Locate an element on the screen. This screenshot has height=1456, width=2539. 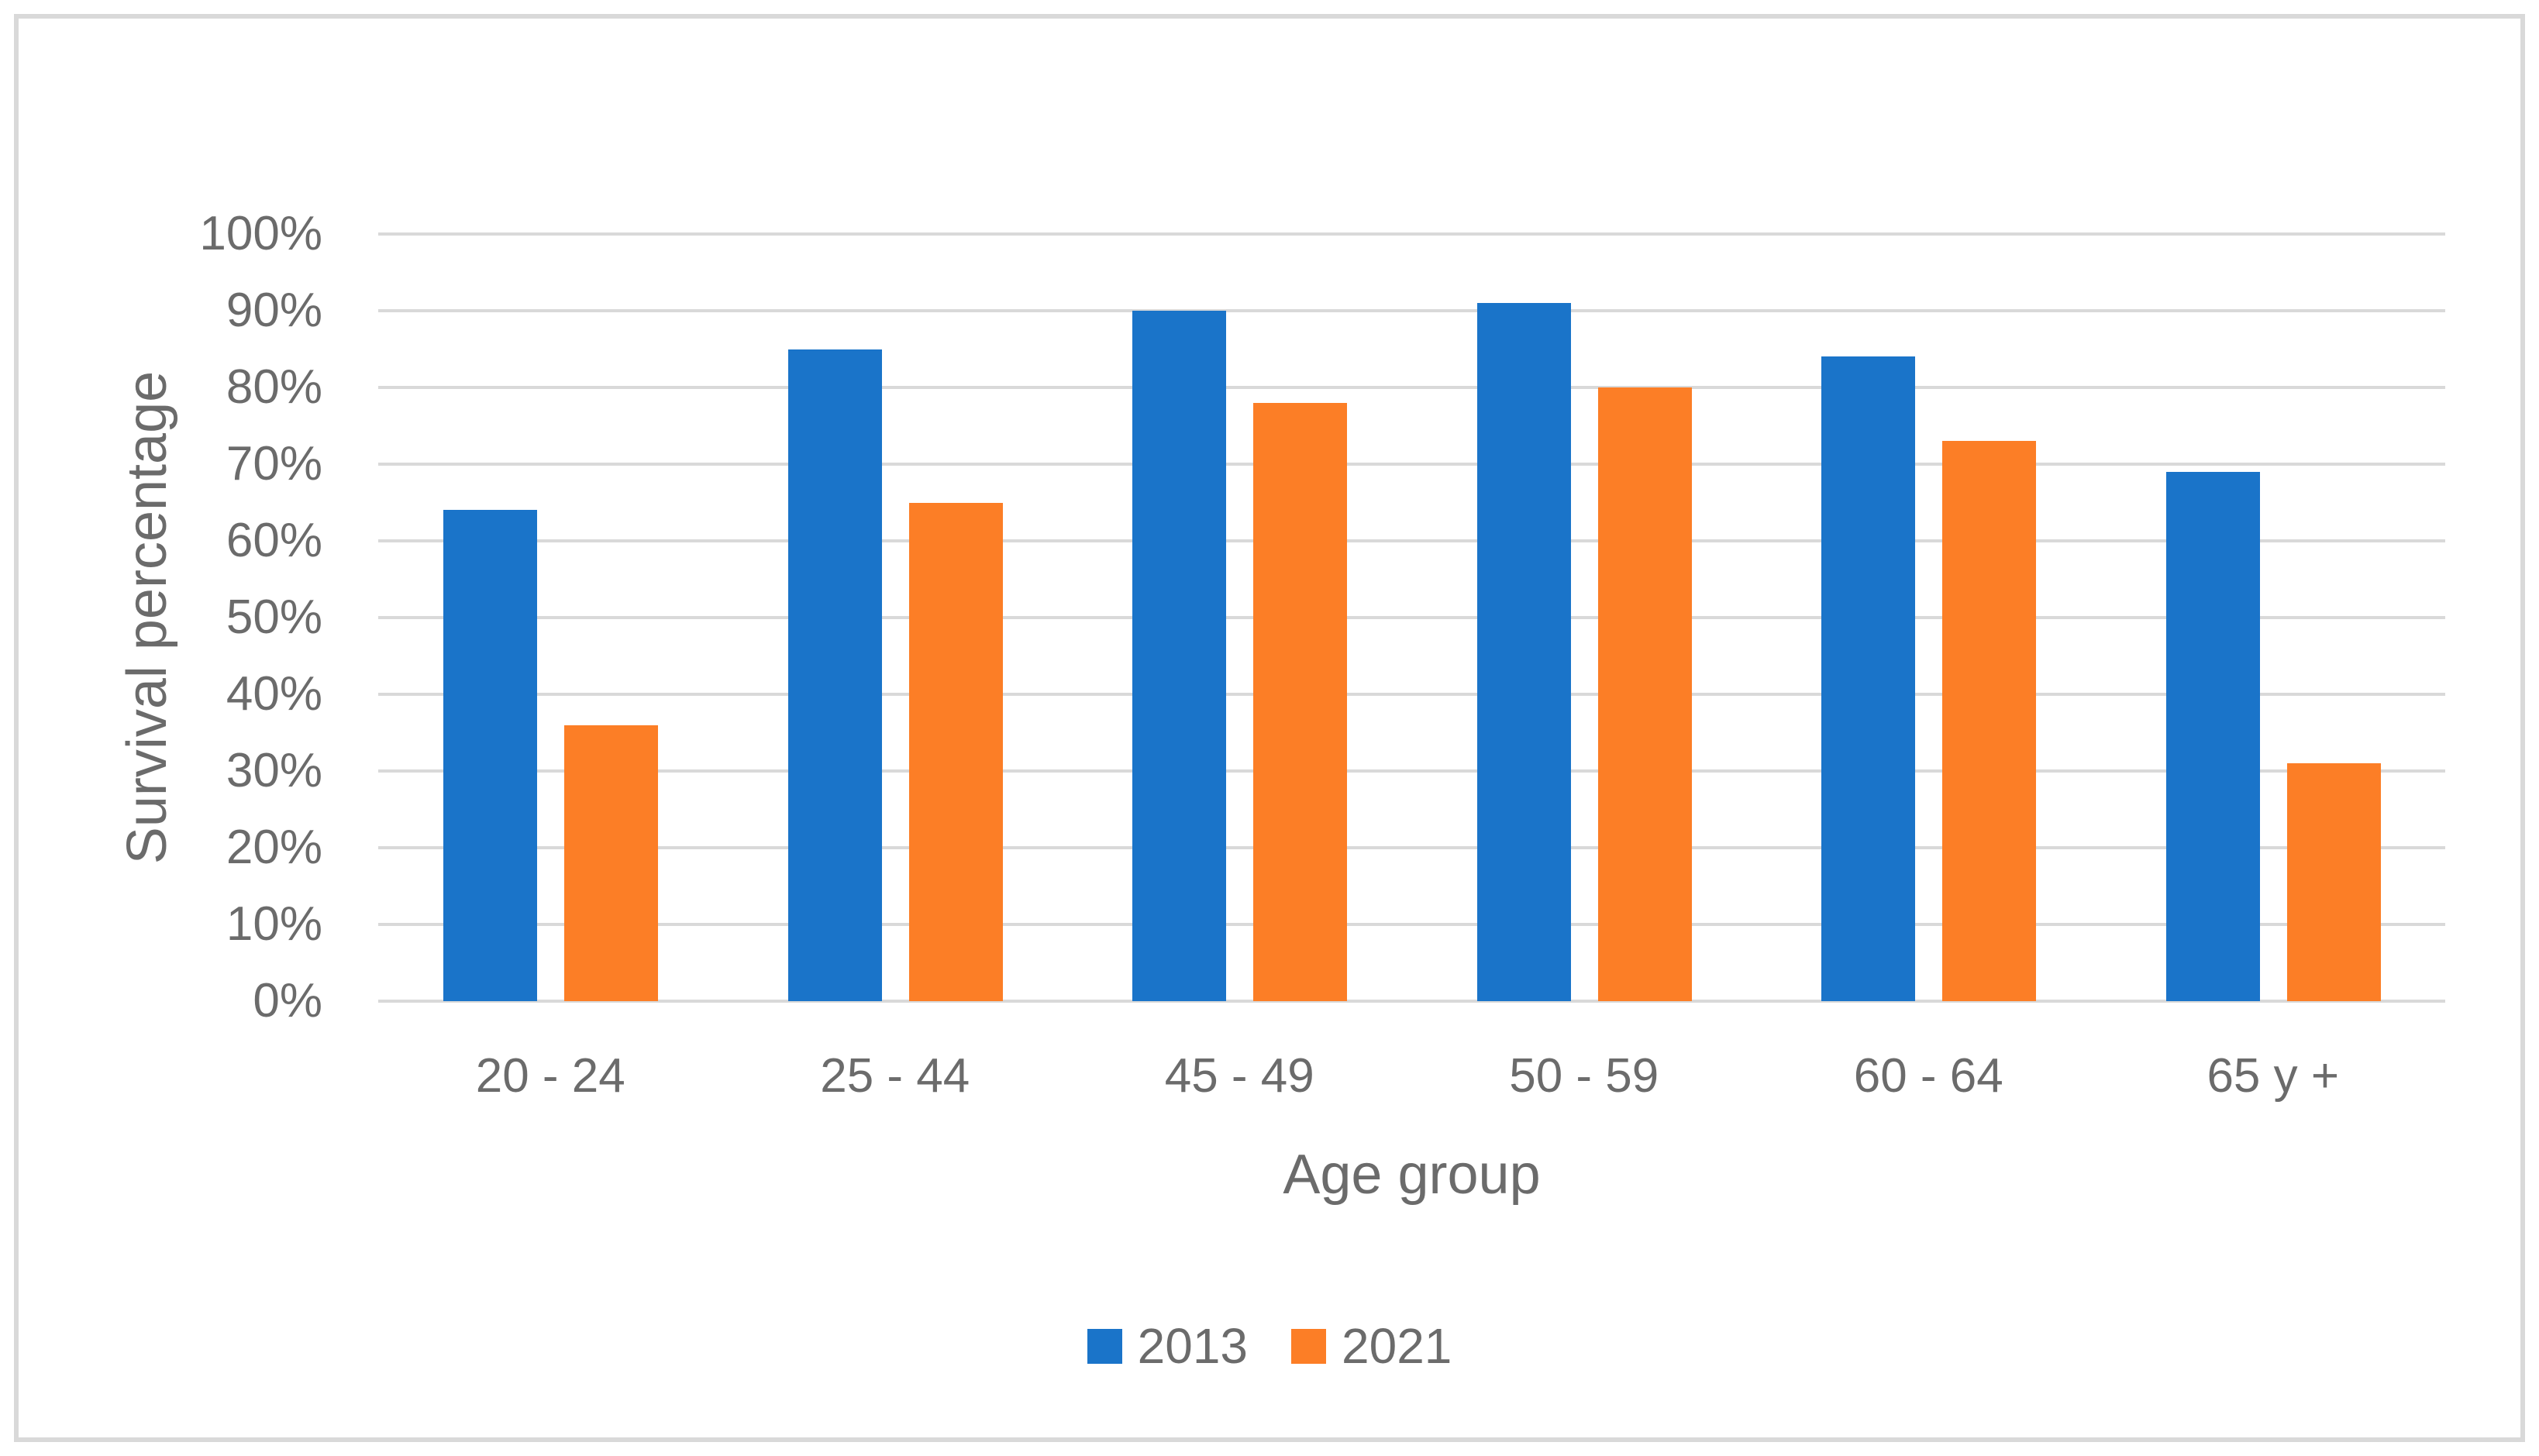
x-tick-label-60-64: 60 - 64 is located at coordinates (1928, 1076).